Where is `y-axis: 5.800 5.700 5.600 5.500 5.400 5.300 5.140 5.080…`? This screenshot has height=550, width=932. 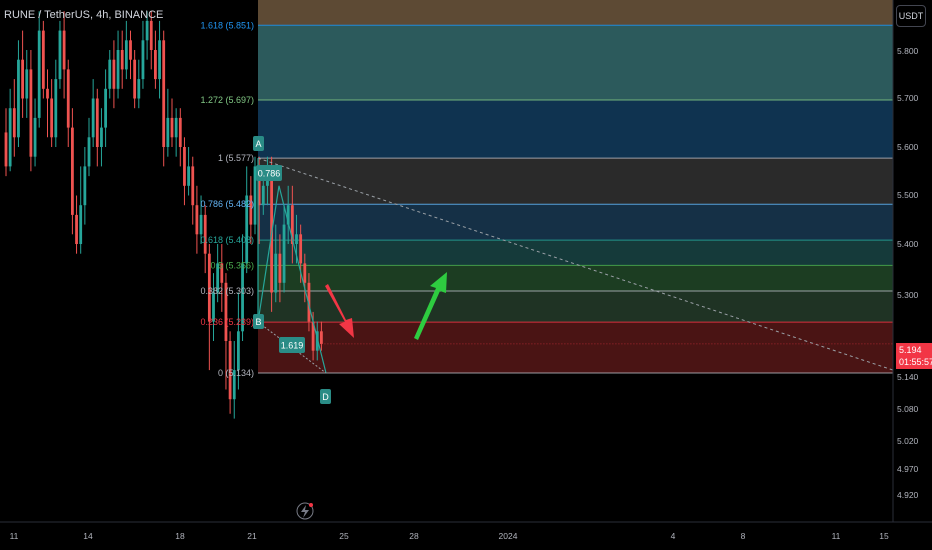
y-axis: 5.800 5.700 5.600 5.500 5.400 5.300 5.140 5.080… is located at coordinates (905, 261).